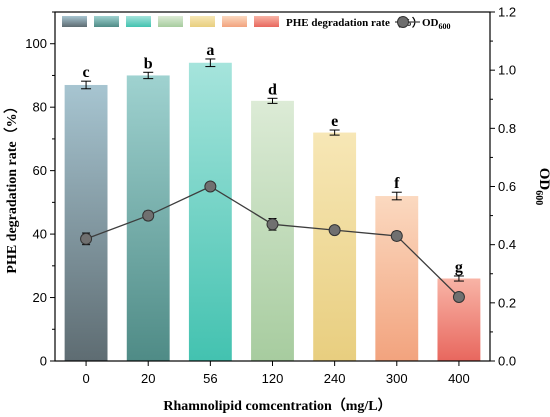 The width and height of the screenshot is (550, 417). What do you see at coordinates (148, 378) in the screenshot?
I see `x-tick-label-20: 20` at bounding box center [148, 378].